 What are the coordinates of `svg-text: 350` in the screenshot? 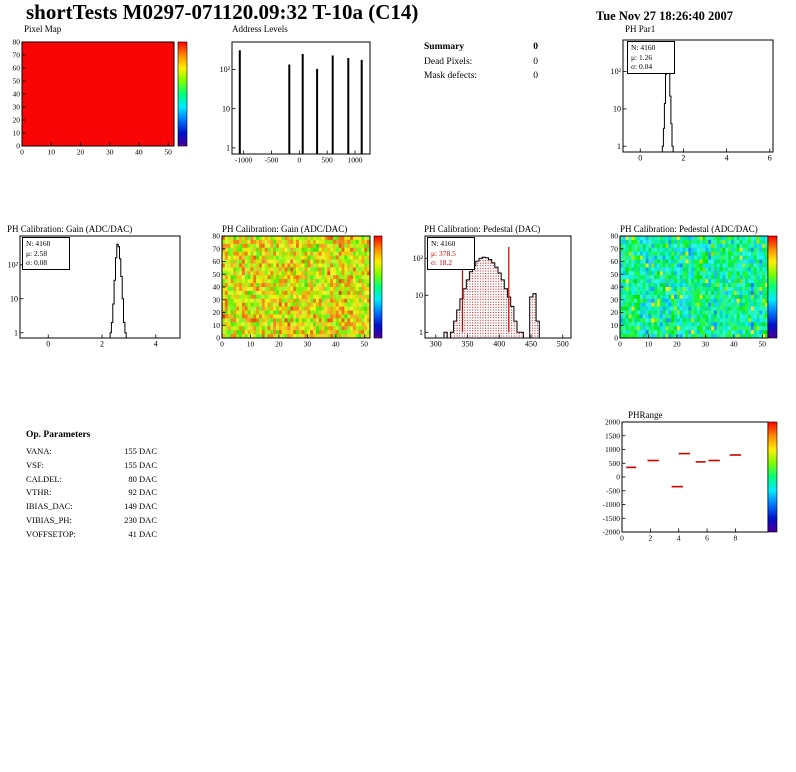 It's located at (468, 344).